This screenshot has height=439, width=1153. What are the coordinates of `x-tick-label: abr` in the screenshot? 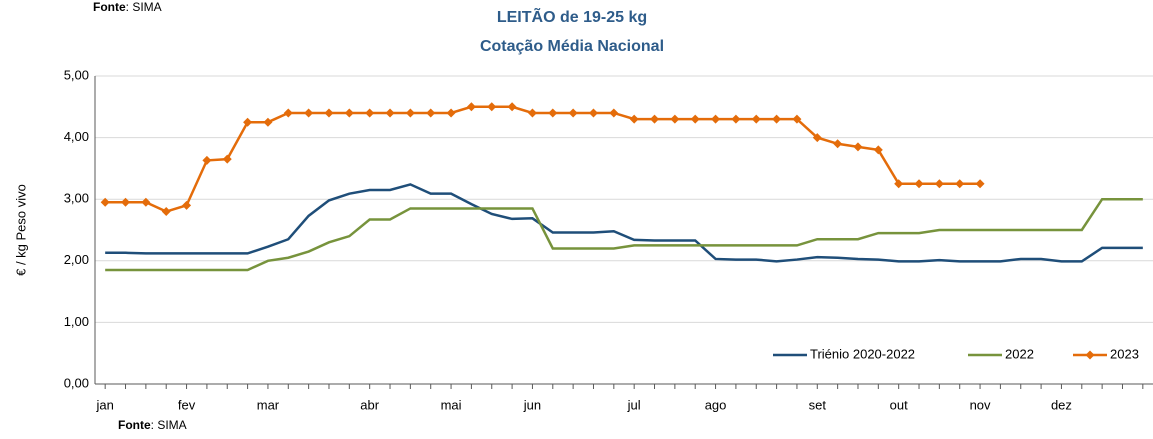 It's located at (369, 404).